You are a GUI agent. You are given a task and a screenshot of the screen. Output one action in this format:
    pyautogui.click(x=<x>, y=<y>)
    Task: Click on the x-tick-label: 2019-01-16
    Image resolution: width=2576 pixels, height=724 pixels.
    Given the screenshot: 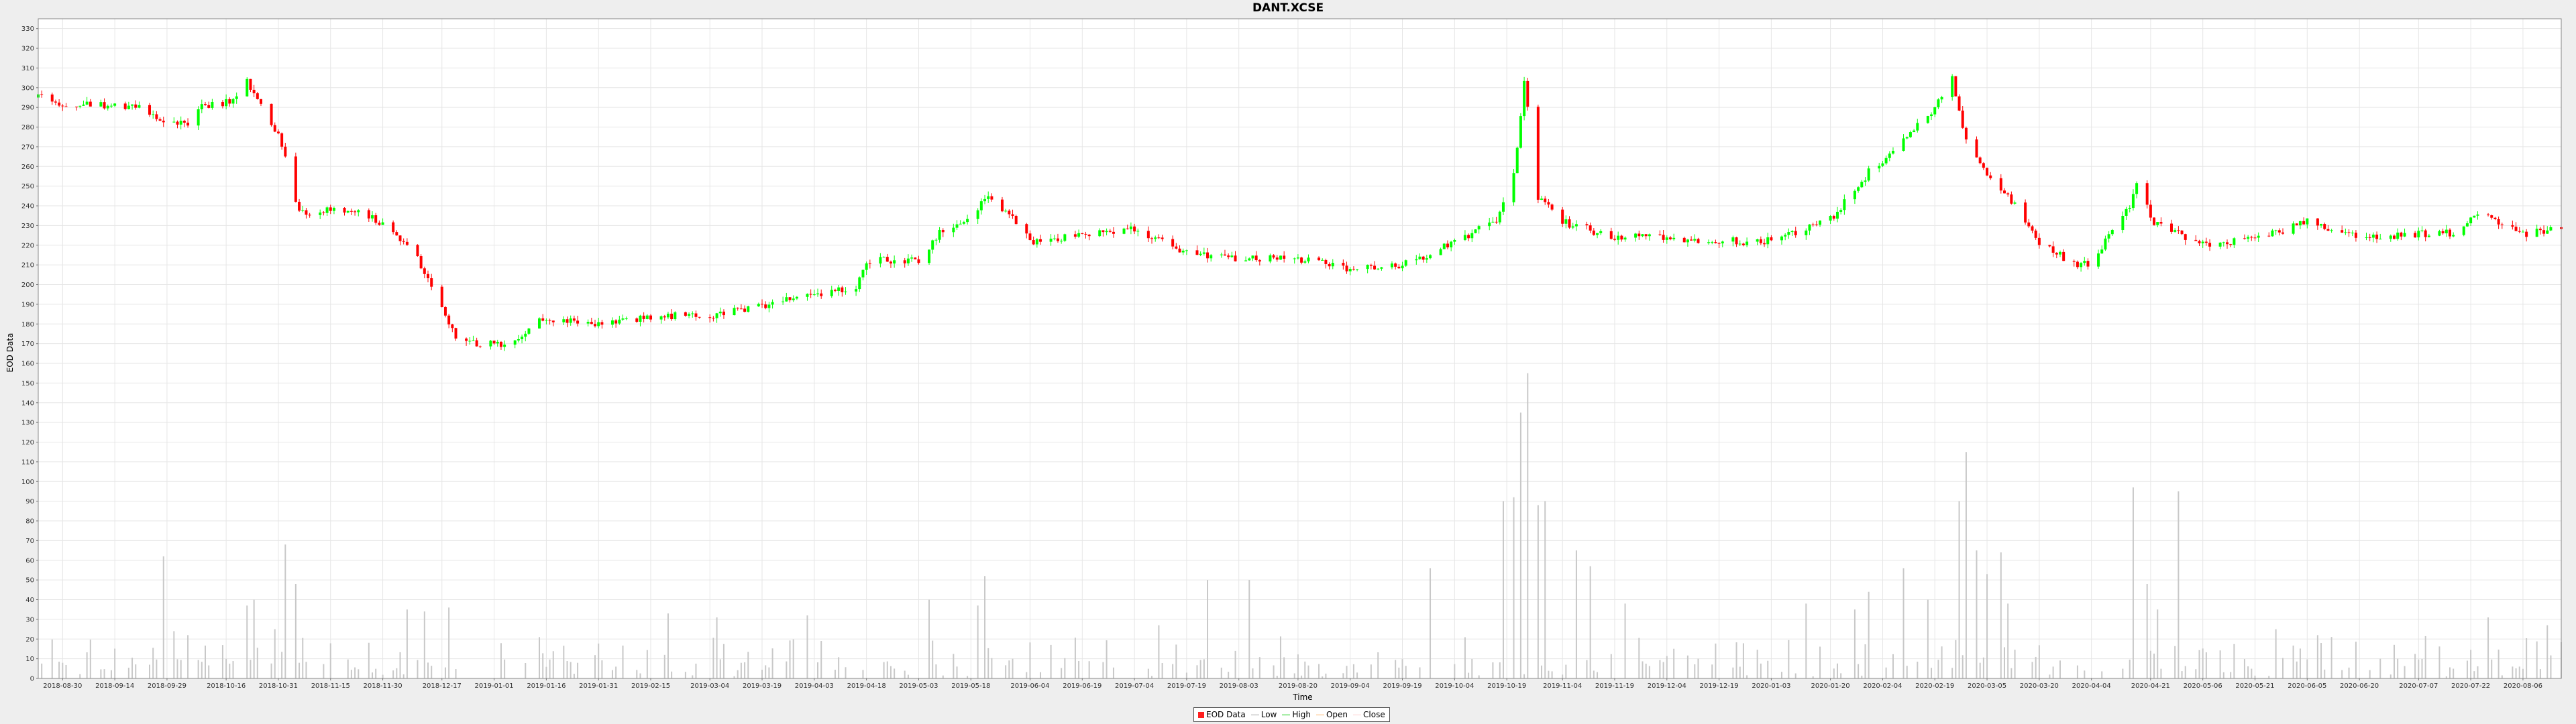 What is the action you would take?
    pyautogui.click(x=546, y=686)
    